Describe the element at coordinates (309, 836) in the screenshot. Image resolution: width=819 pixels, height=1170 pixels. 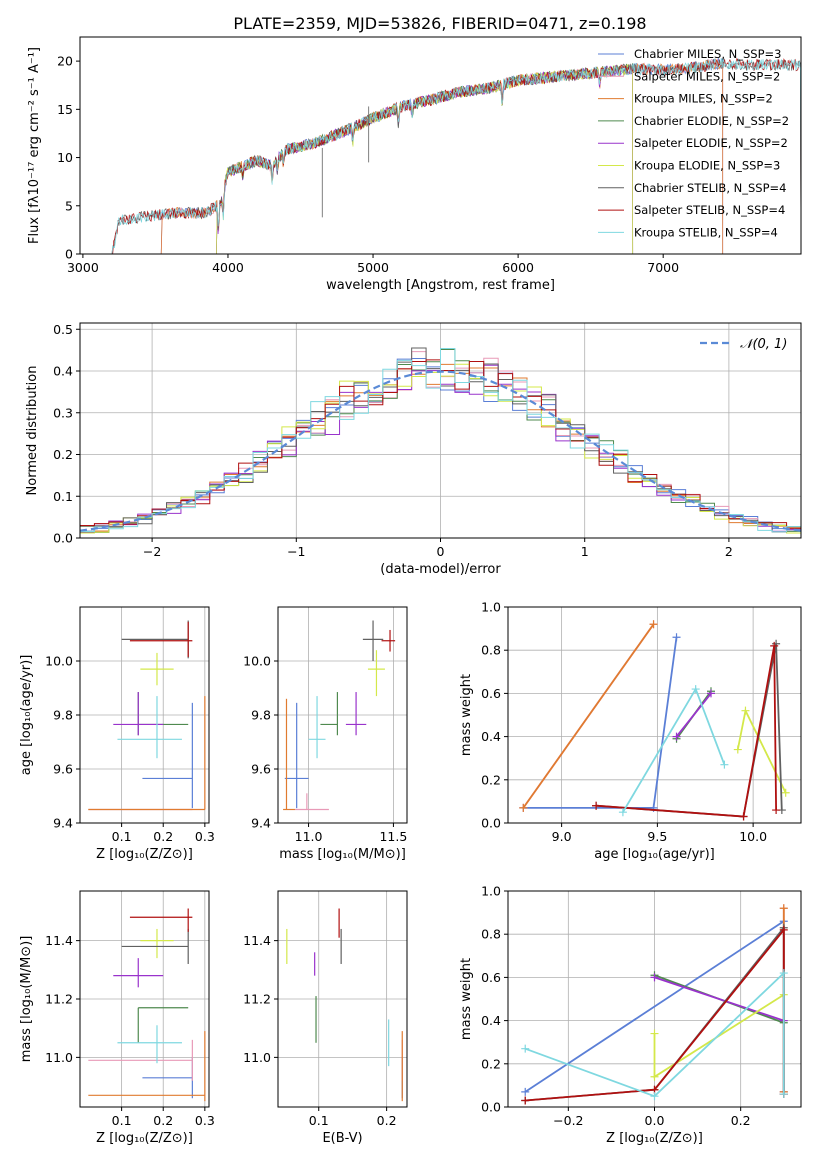
I see `x-tick-label: 11.0` at that location.